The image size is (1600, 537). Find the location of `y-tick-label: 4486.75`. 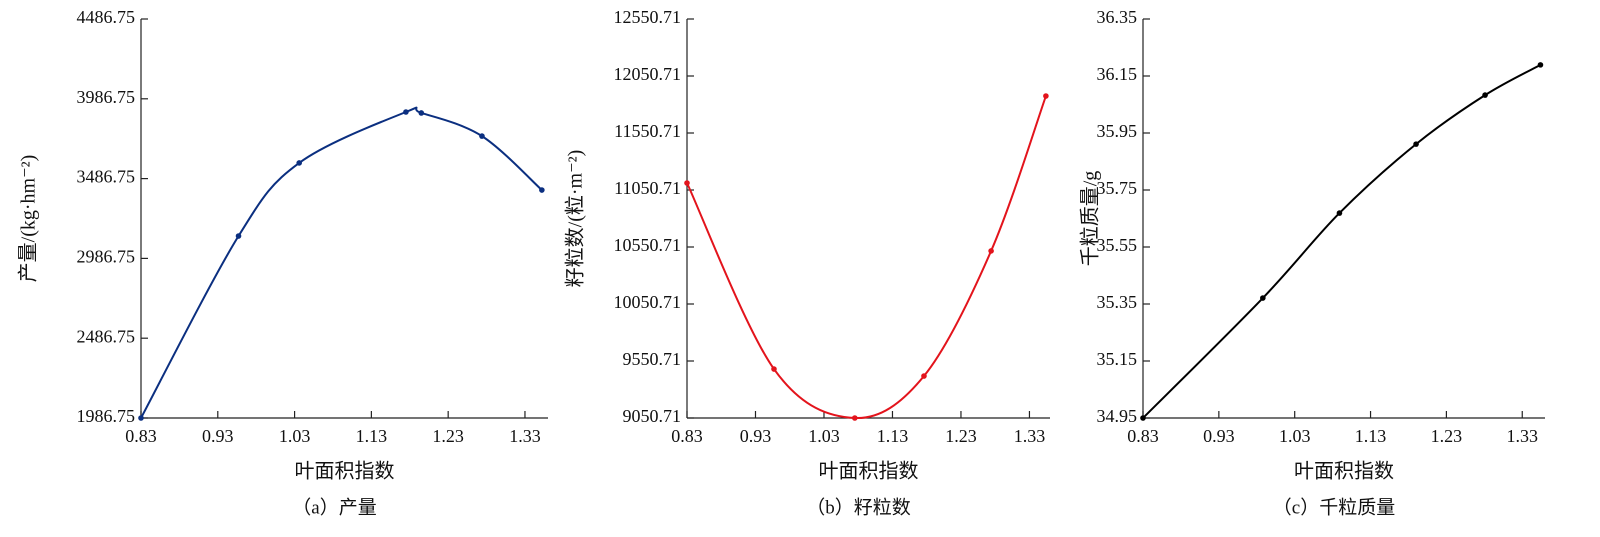

y-tick-label: 4486.75 is located at coordinates (106, 17).